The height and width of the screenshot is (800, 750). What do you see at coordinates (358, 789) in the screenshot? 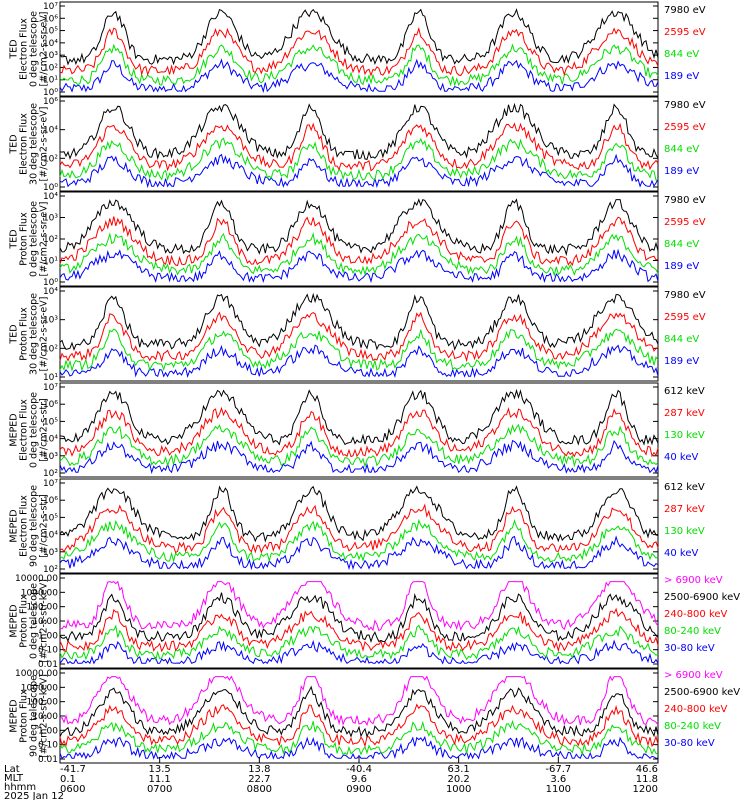
I see `x-tick-hhmm: 0900` at bounding box center [358, 789].